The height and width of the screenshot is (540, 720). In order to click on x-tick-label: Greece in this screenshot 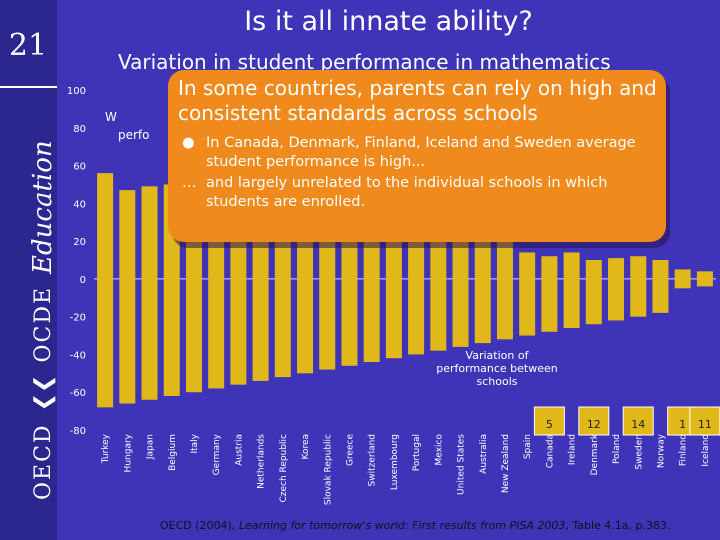, I will do `click(350, 450)`.